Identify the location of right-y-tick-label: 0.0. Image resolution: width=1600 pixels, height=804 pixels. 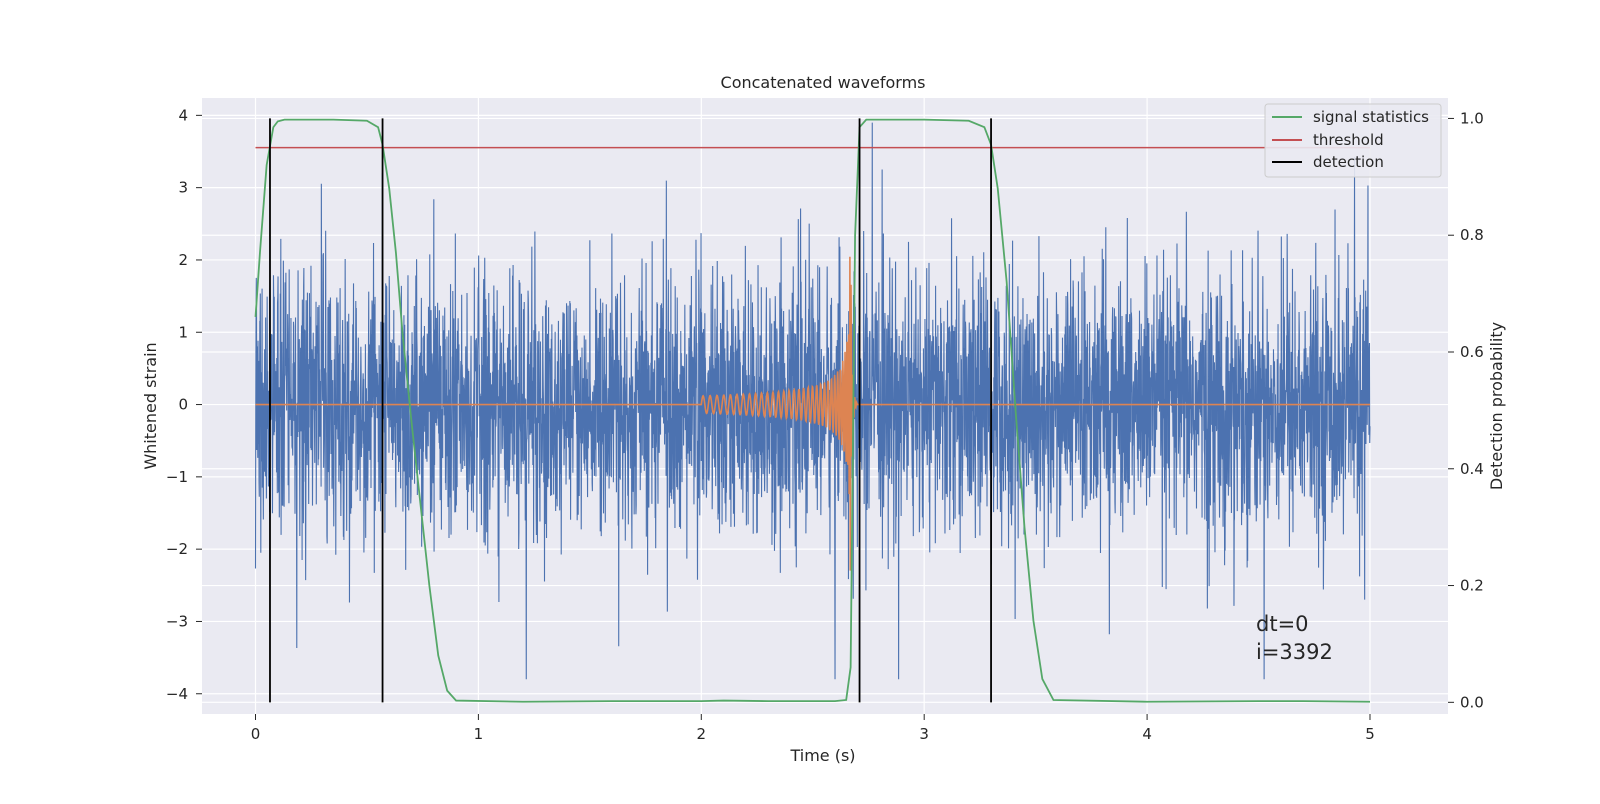
(1472, 702).